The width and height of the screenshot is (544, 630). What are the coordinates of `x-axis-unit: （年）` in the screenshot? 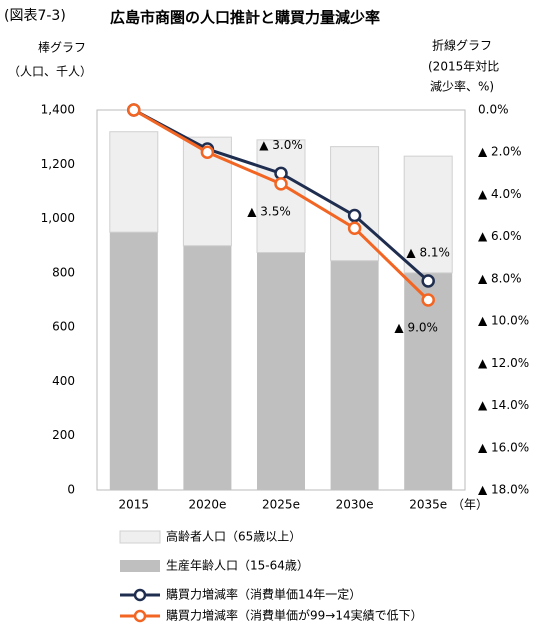 It's located at (470, 505).